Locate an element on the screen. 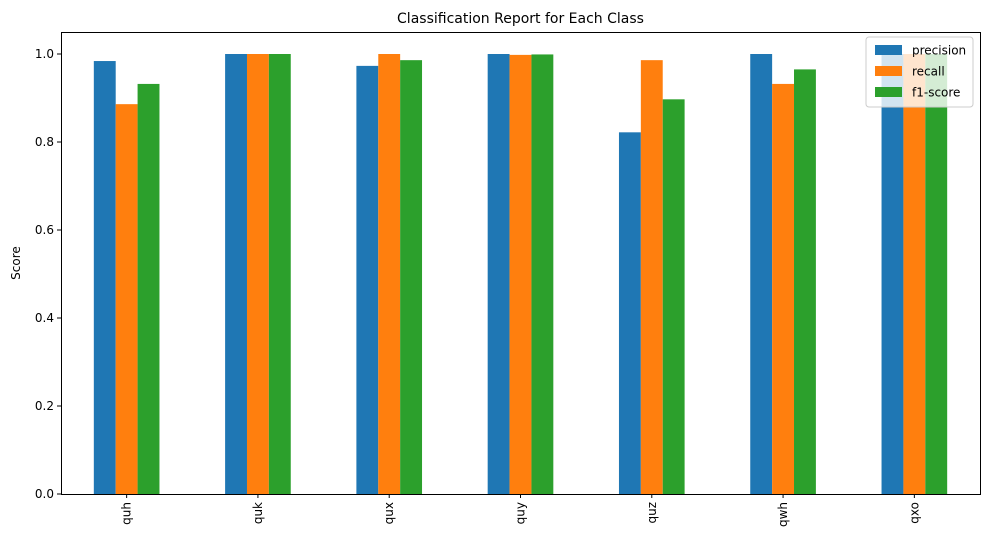 Image resolution: width=1001 pixels, height=543 pixels. y-tick-label: 0.6 is located at coordinates (44, 230).